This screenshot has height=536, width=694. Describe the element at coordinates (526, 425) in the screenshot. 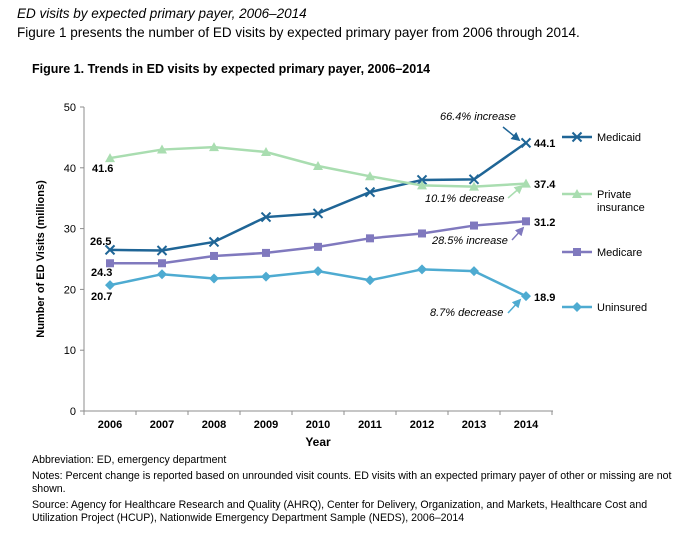

I see `x-tick-label: 2014` at that location.